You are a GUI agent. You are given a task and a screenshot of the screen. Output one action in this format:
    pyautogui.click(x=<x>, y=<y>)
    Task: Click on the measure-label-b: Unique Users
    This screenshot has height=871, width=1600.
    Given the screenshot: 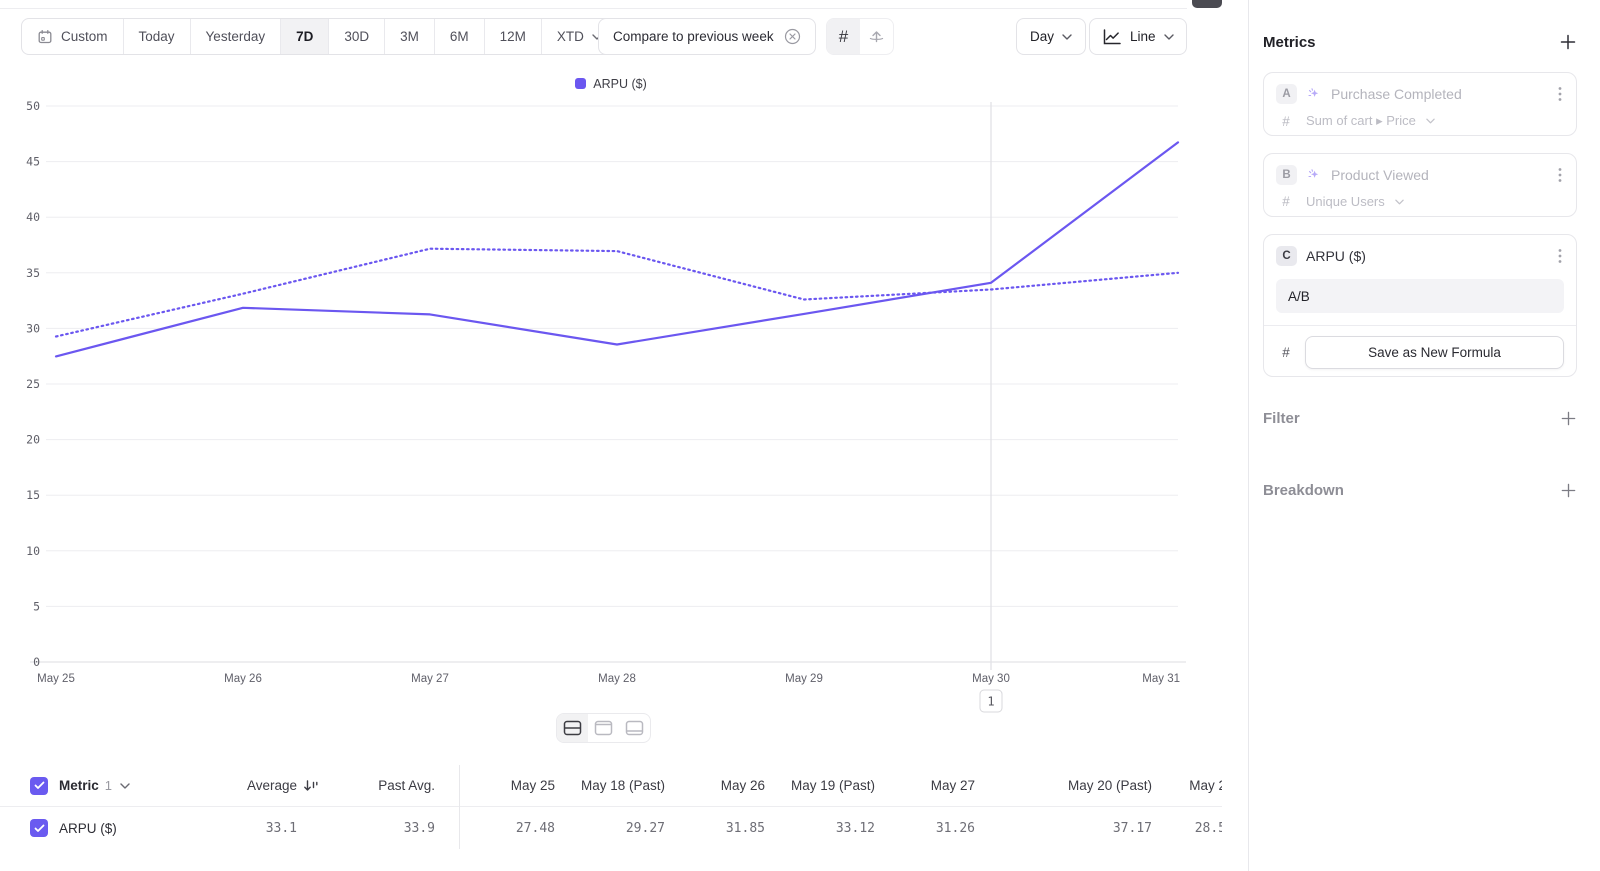 What is the action you would take?
    pyautogui.click(x=1345, y=201)
    